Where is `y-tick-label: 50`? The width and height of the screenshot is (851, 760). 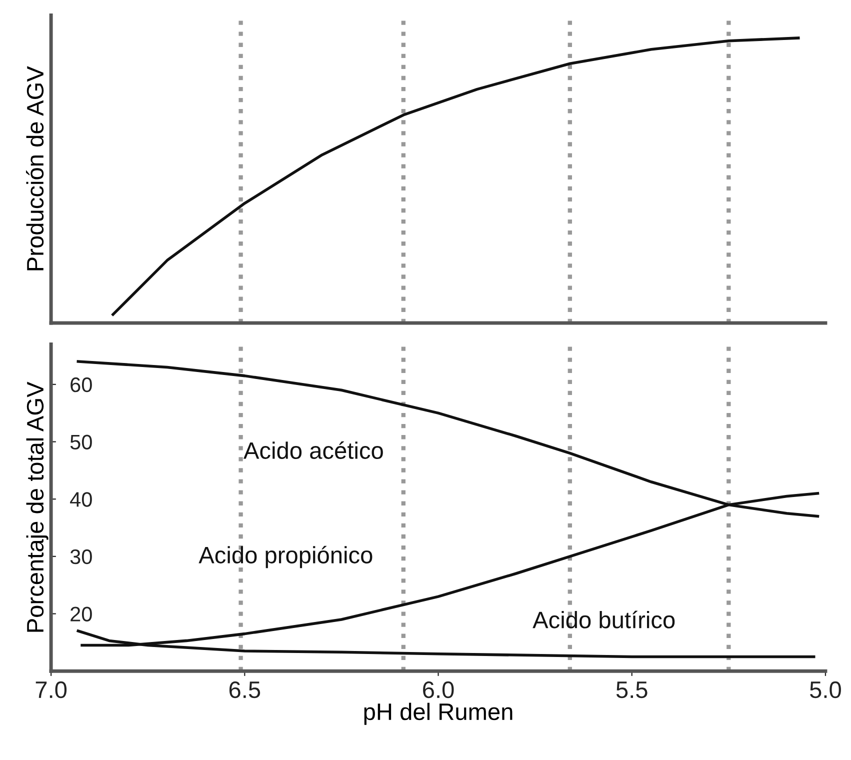
y-tick-label: 50 is located at coordinates (81, 442).